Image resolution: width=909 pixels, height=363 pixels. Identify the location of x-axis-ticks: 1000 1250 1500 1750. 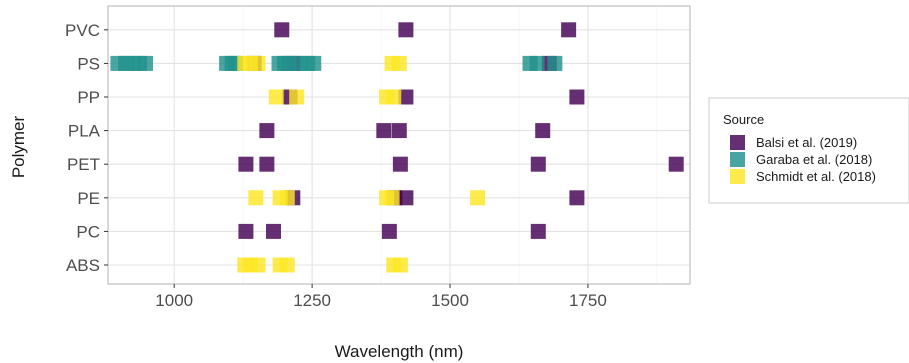
(381, 297).